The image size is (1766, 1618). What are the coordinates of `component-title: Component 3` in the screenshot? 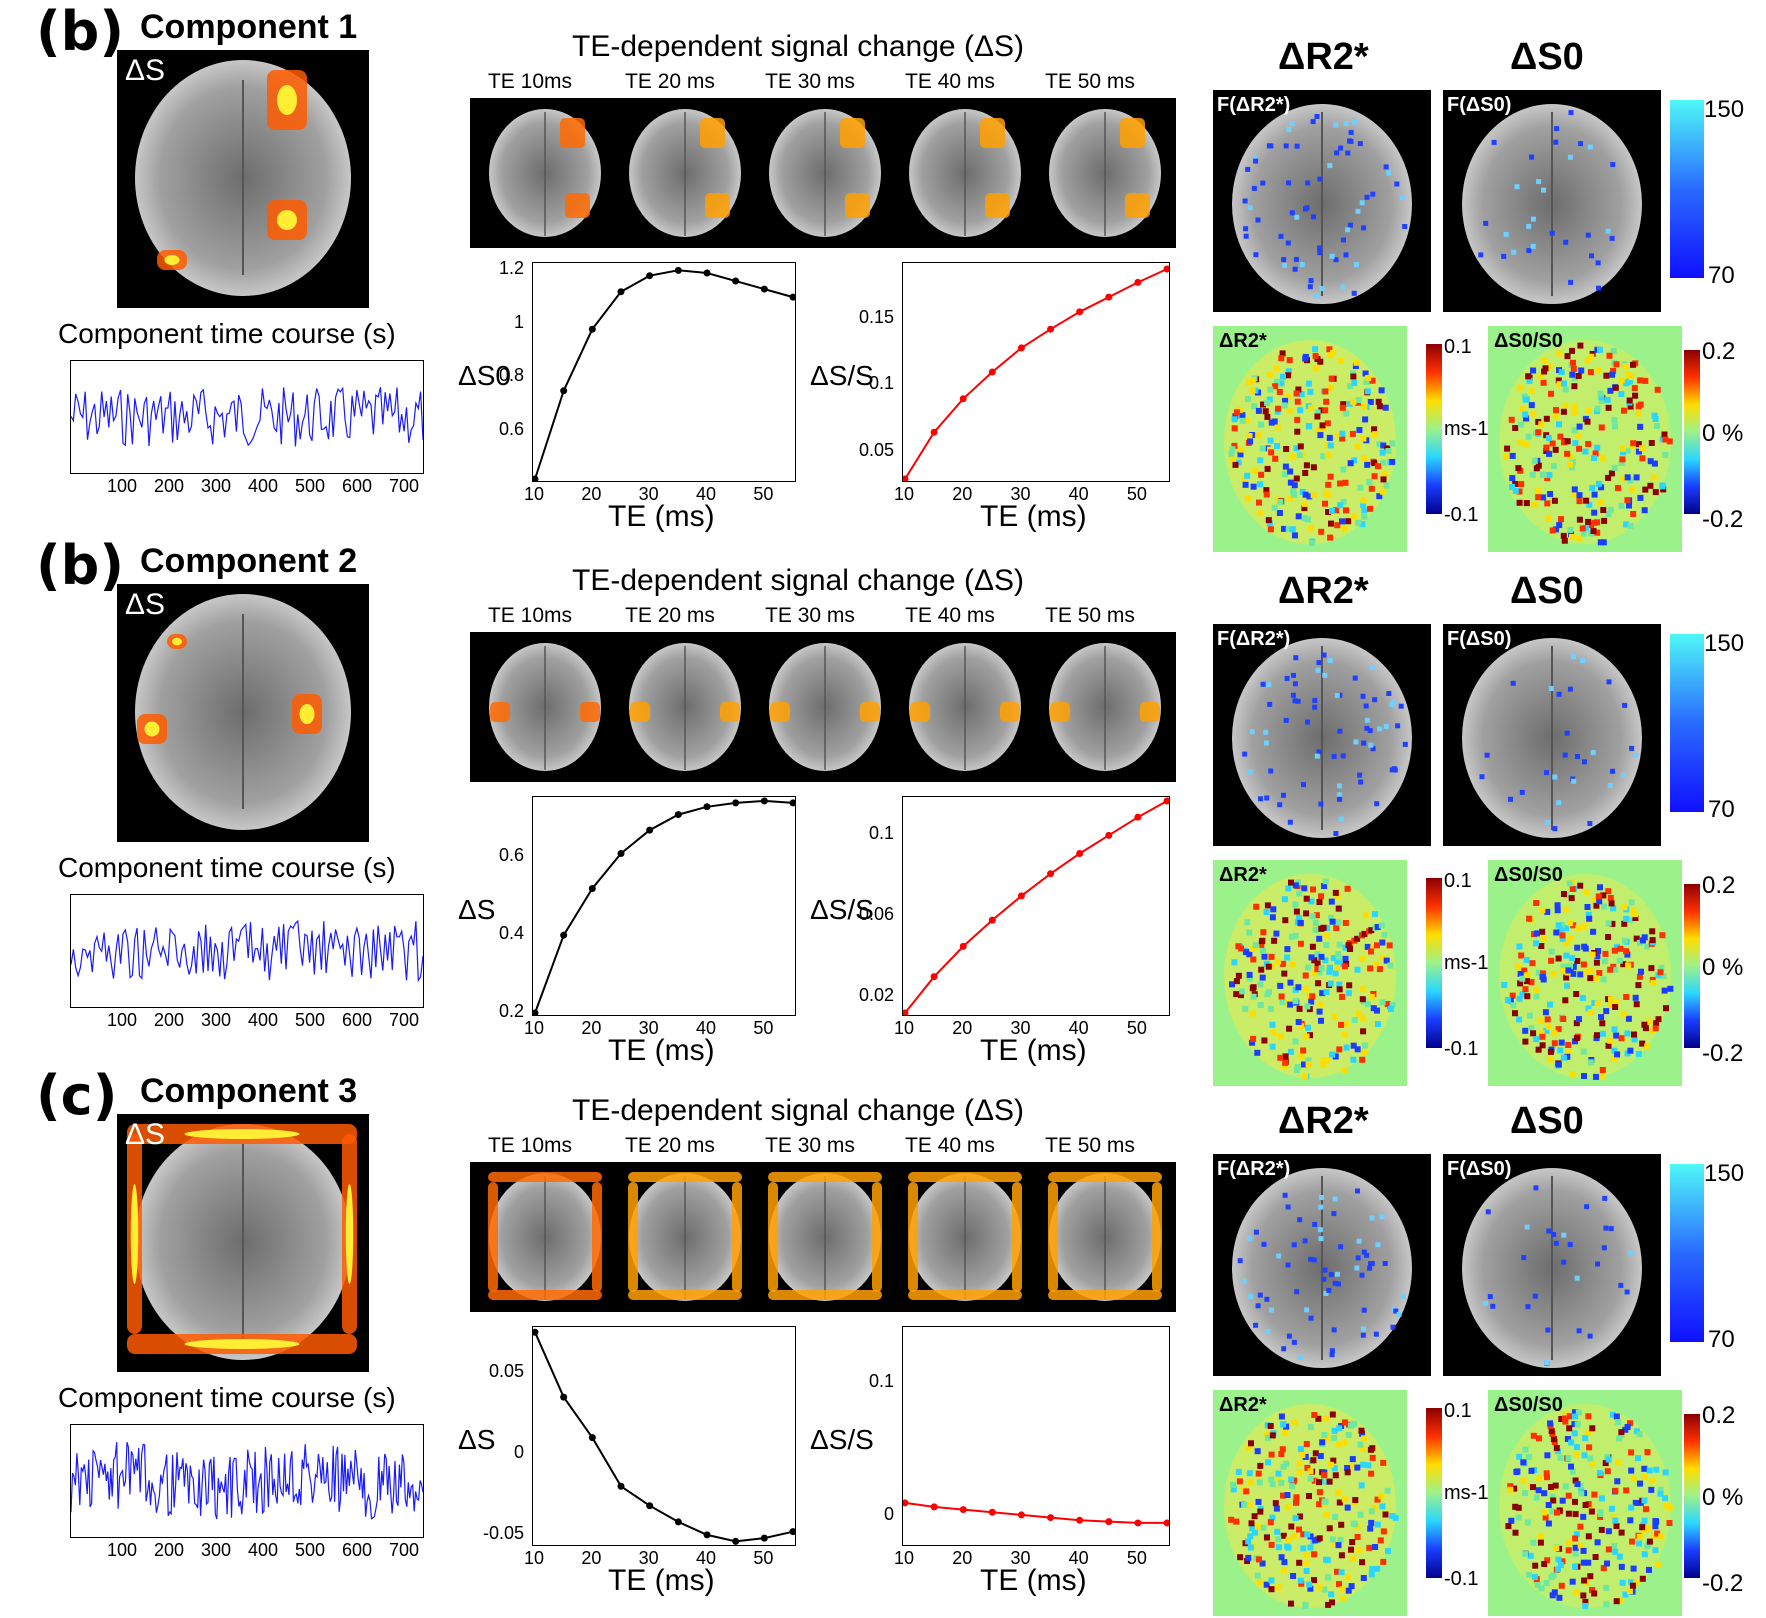 It's located at (249, 1091).